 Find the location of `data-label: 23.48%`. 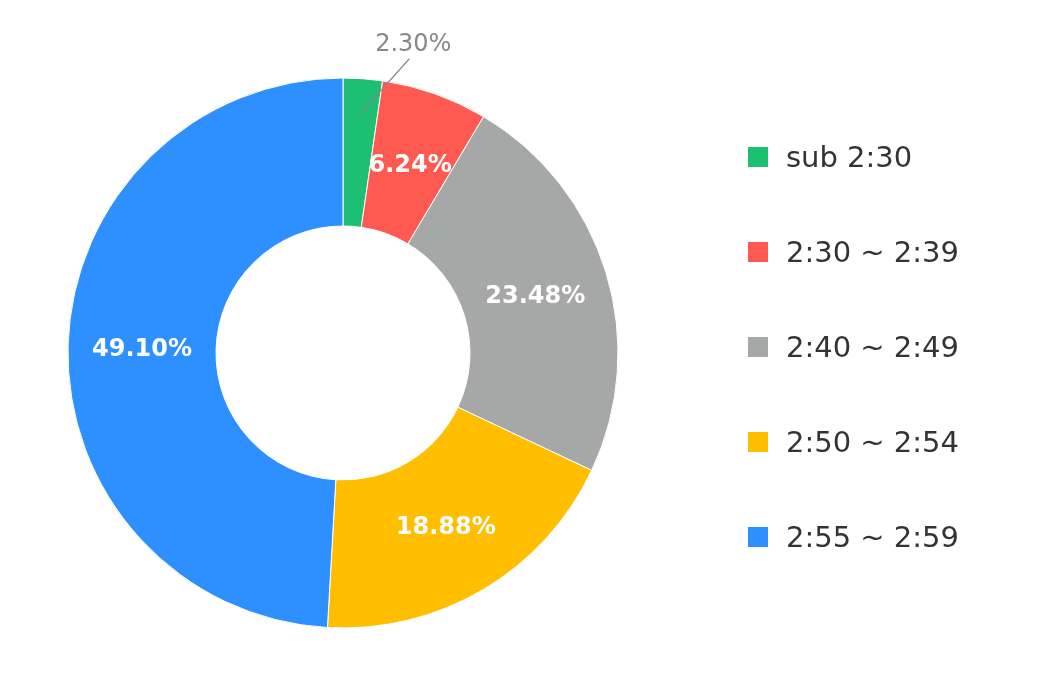

data-label: 23.48% is located at coordinates (535, 294).